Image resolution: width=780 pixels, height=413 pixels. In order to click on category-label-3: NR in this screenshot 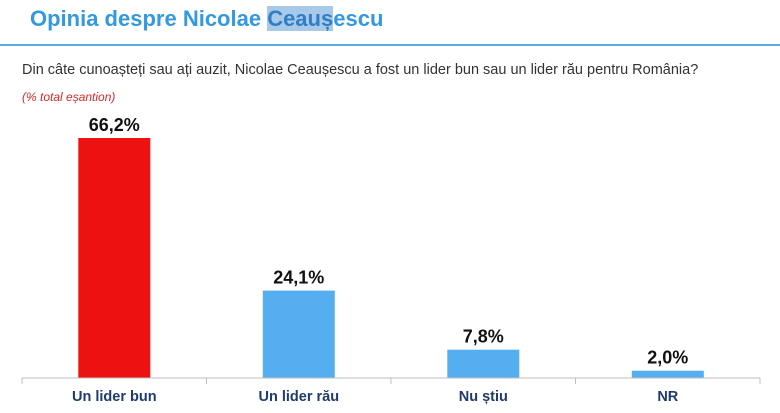, I will do `click(667, 397)`.